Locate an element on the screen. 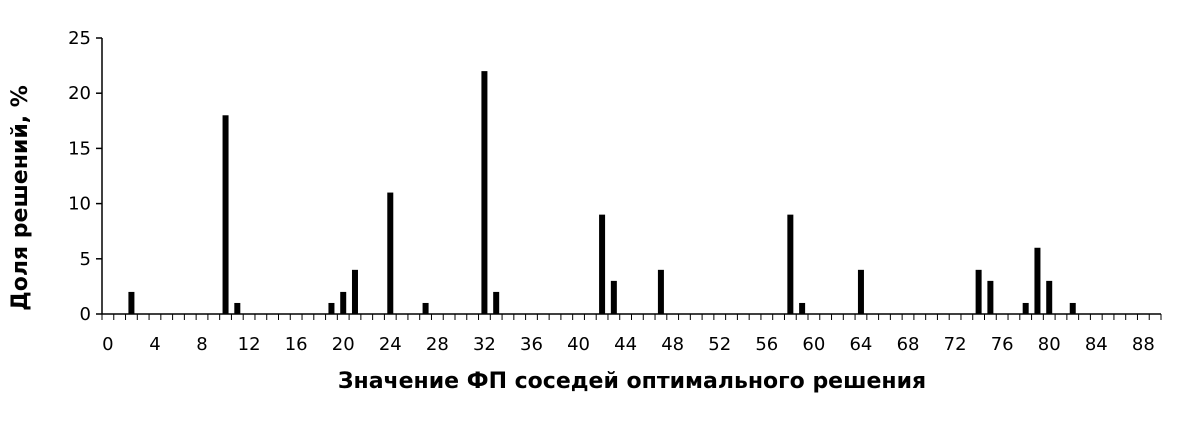 This screenshot has height=421, width=1182. x-tick-label: 48 is located at coordinates (672, 344).